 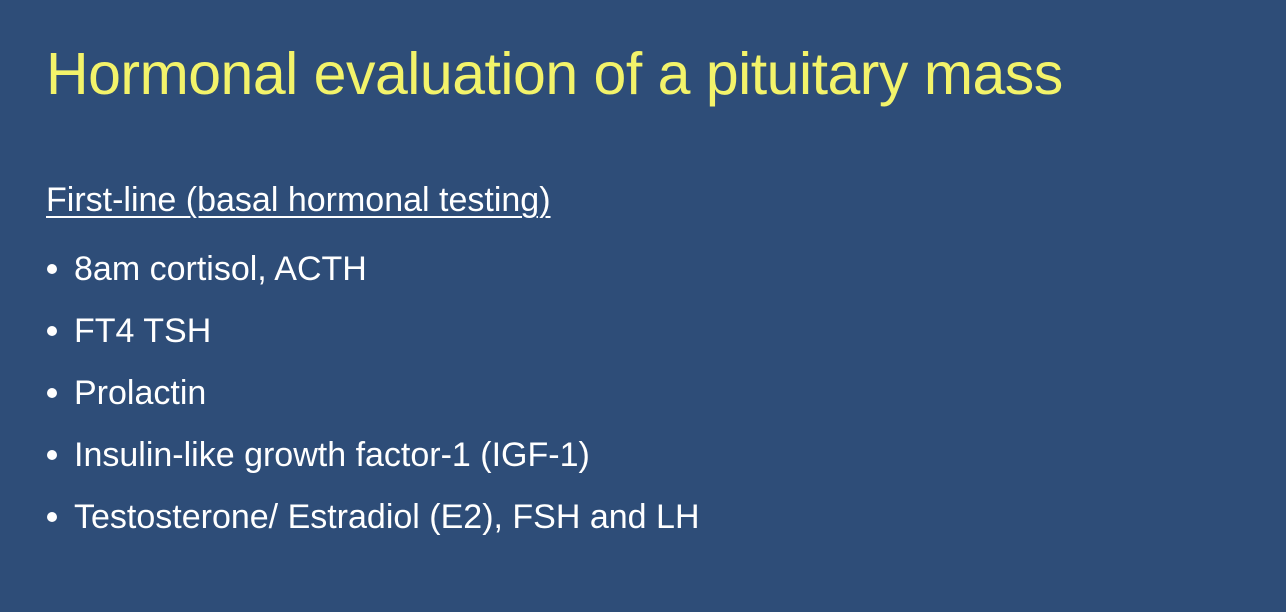 I want to click on list-item: Insulin-like growth factor-1 (IGF-1), so click(x=373, y=455).